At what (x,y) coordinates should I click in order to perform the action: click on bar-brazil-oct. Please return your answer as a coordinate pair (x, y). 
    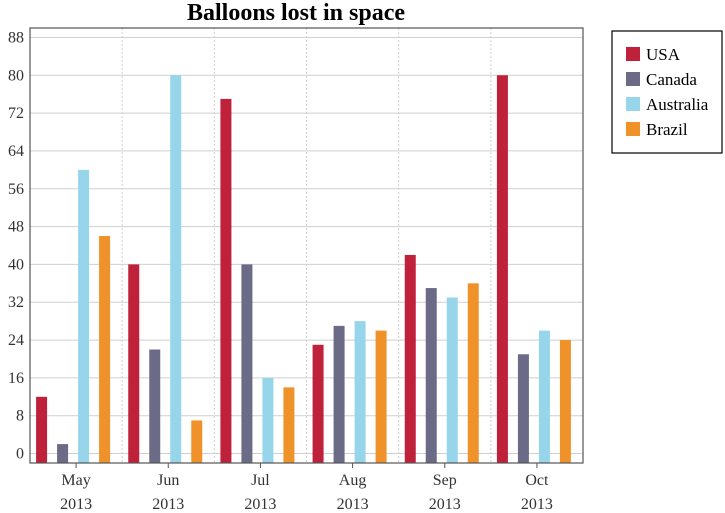
    Looking at the image, I should click on (565, 401).